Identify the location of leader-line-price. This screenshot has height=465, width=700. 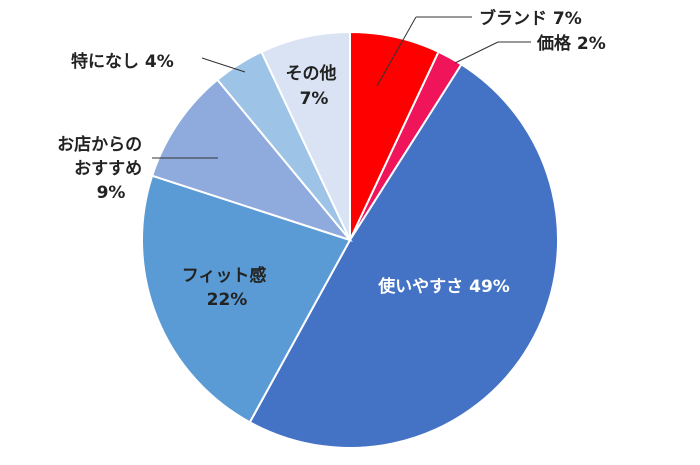
(476, 52).